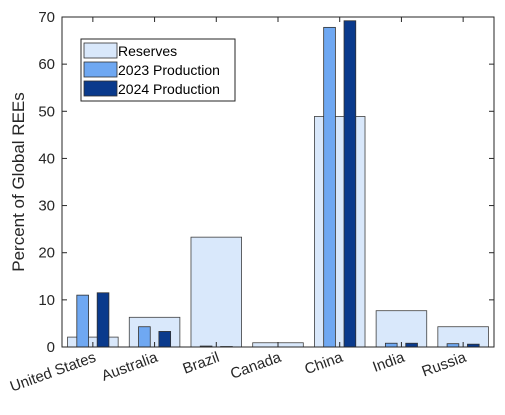  What do you see at coordinates (46, 64) in the screenshot?
I see `y-tick-label: 60` at bounding box center [46, 64].